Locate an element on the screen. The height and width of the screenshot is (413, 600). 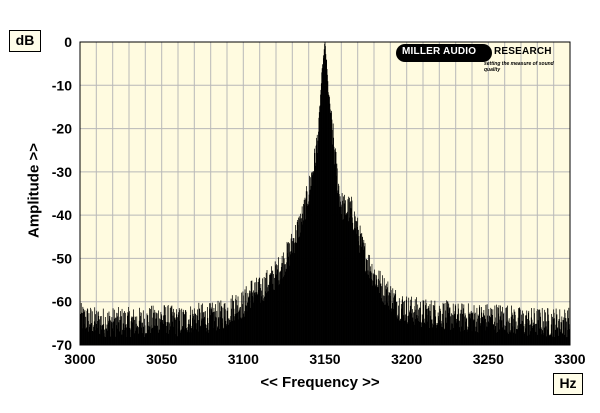
x-tick-label: 3050 is located at coordinates (161, 359).